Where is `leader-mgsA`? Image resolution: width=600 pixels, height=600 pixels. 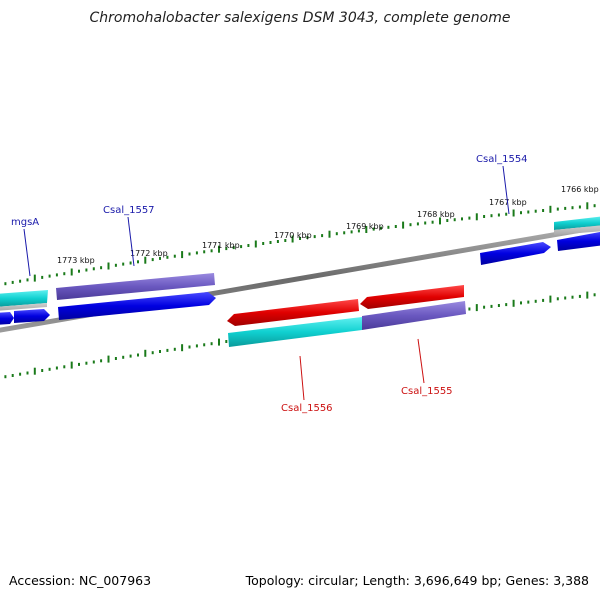
leader-mgsA is located at coordinates (27, 252).